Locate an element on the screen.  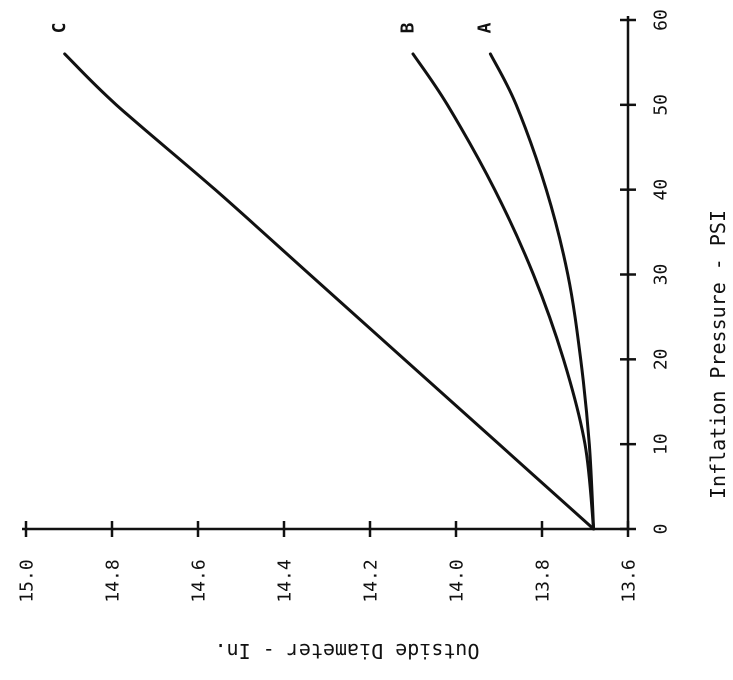
diameter-tick-label: 14.8 is located at coordinates (112, 580).